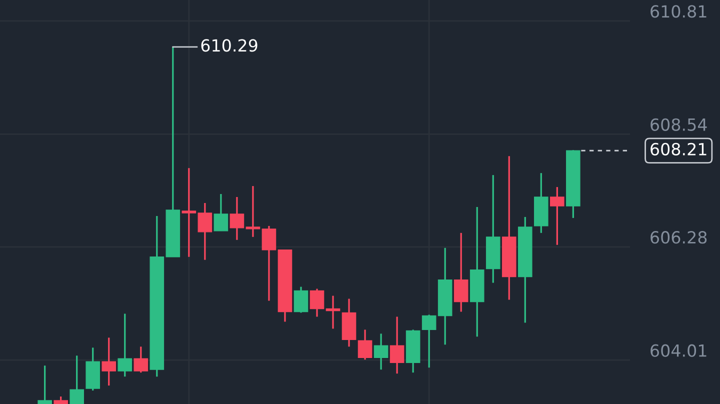 This screenshot has height=404, width=720. What do you see at coordinates (678, 350) in the screenshot?
I see `y-tick-label: 604.01` at bounding box center [678, 350].